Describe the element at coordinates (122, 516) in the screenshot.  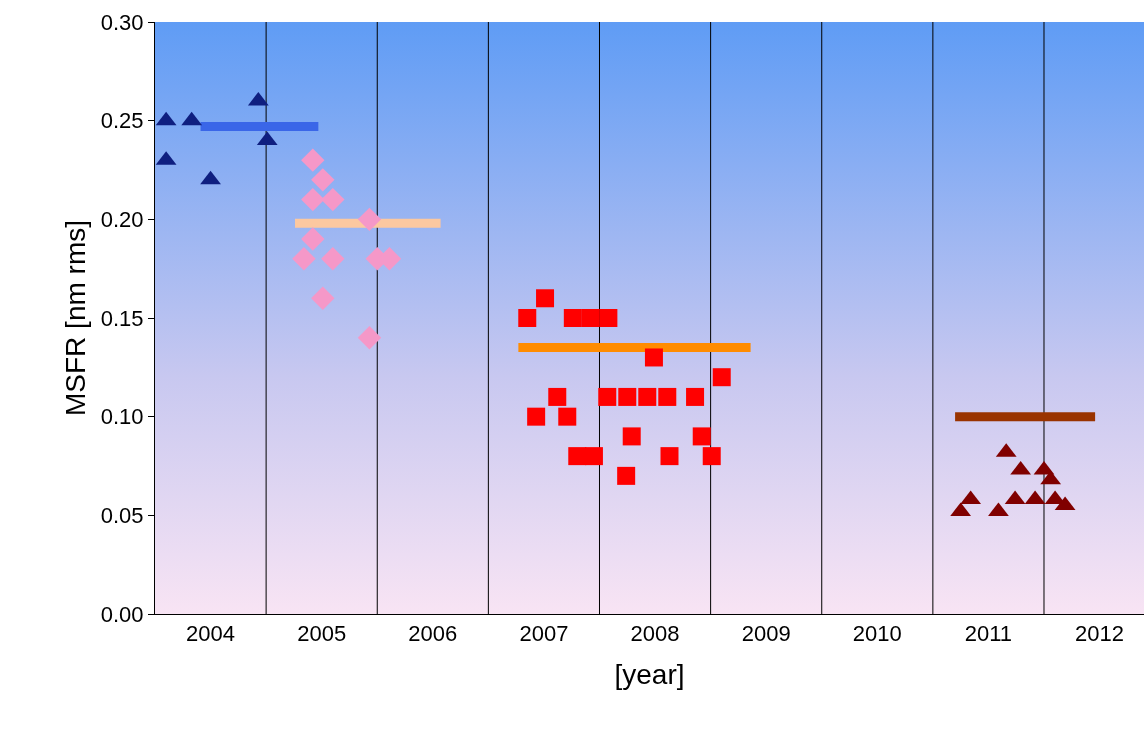
I see `y-tick-label: 0.05` at that location.